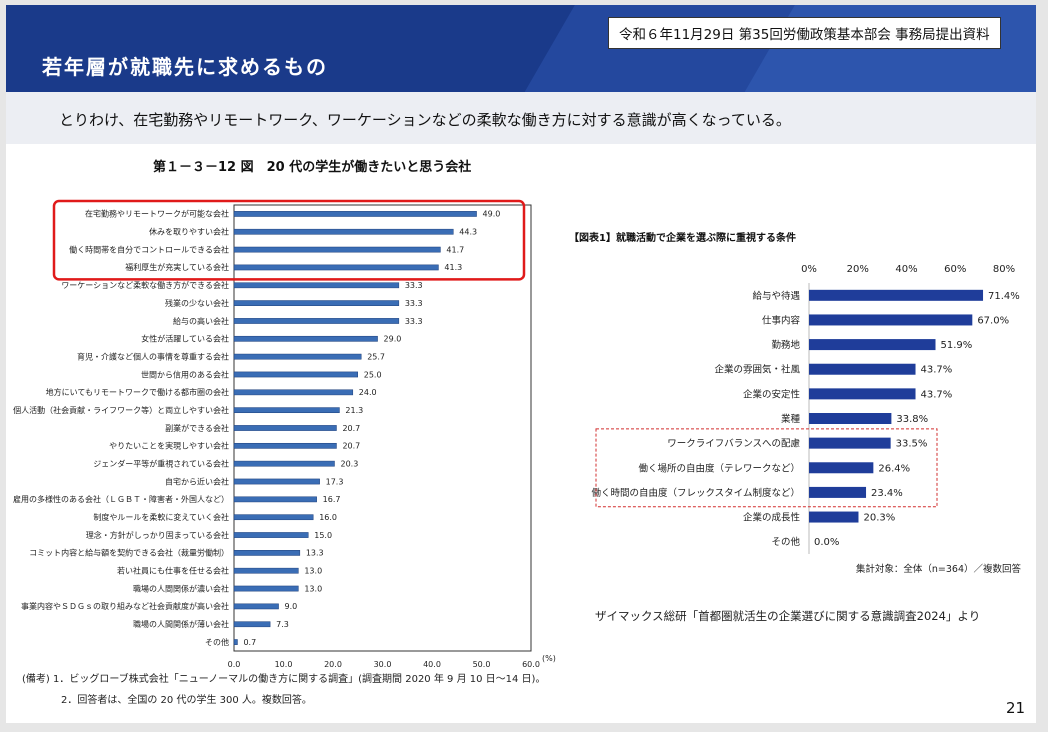 The image size is (1048, 732). What do you see at coordinates (468, 232) in the screenshot?
I see `left-value-label: 44.3` at bounding box center [468, 232].